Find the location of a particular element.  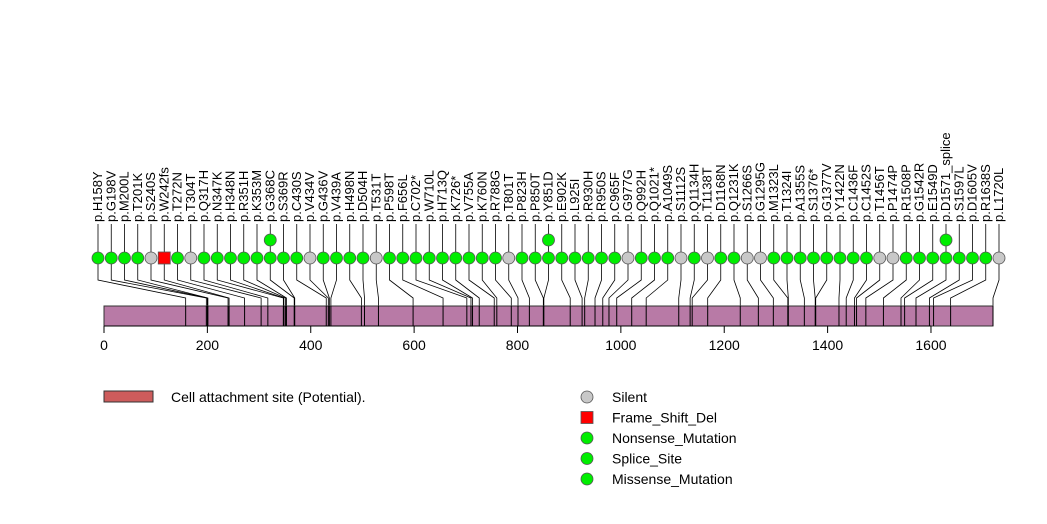

mutation-label: p.T531T is located at coordinates (375, 198).